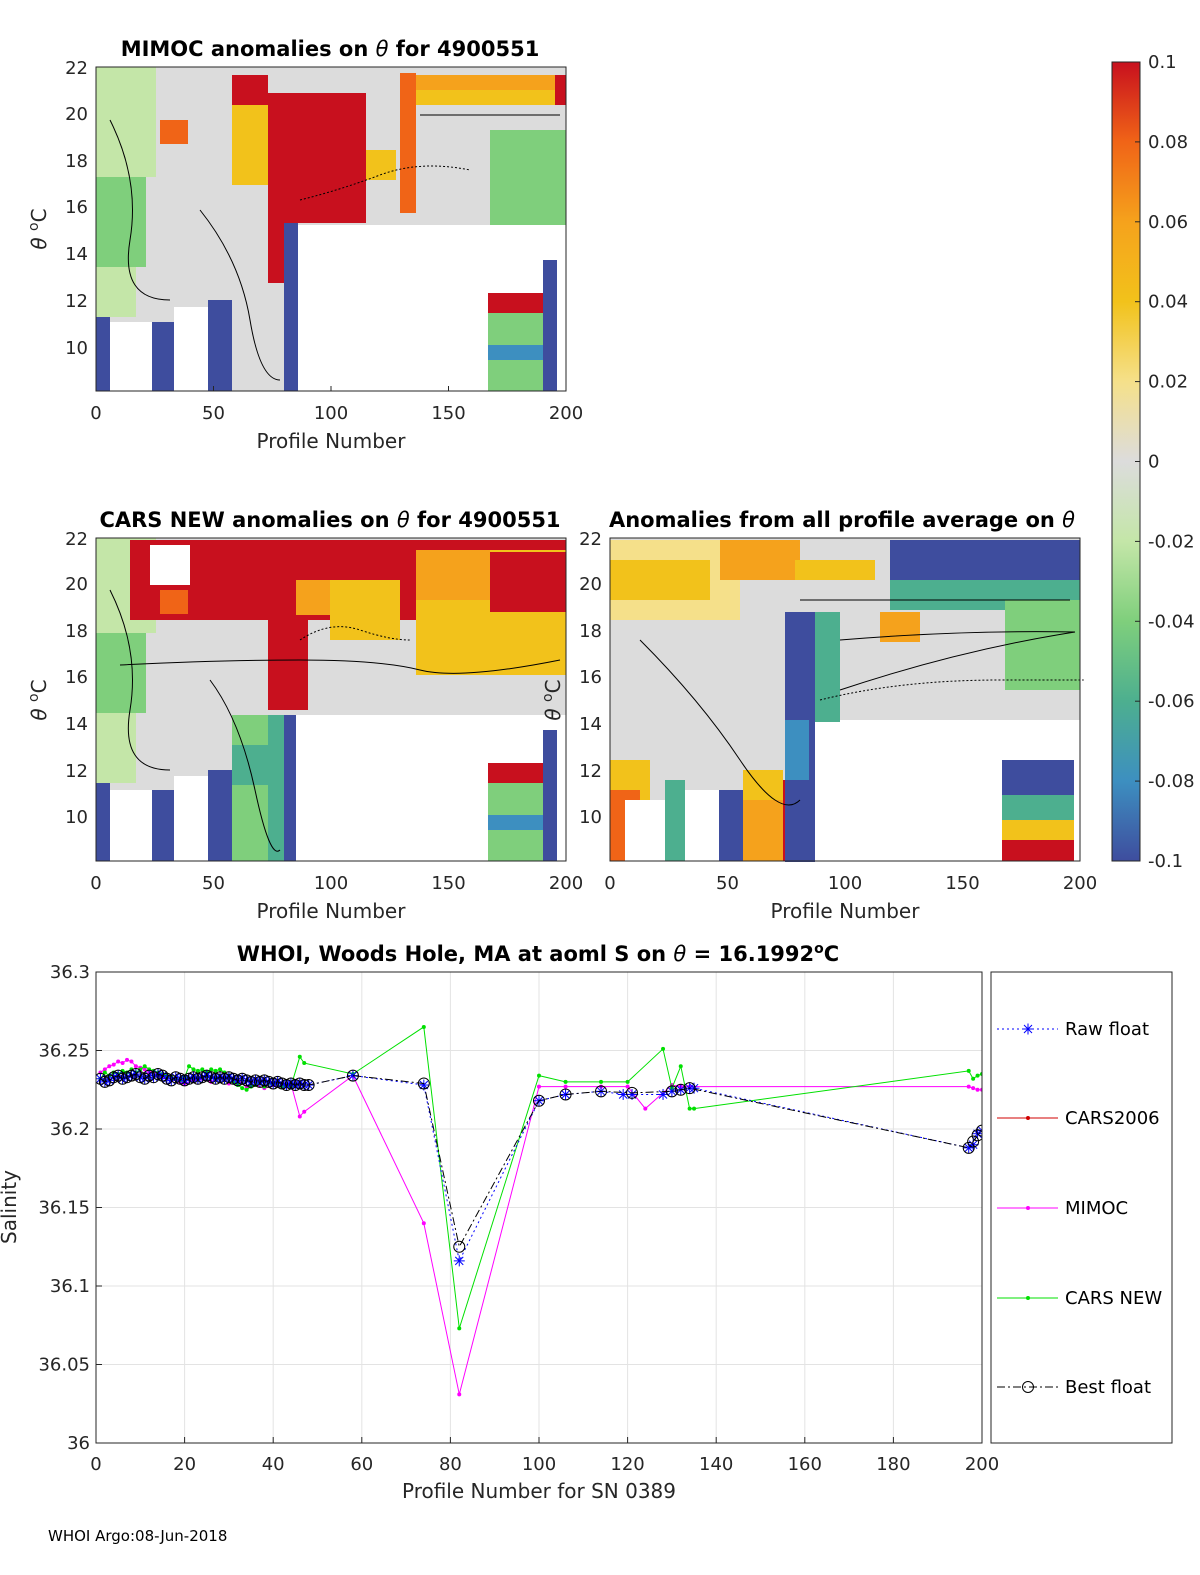  Describe the element at coordinates (1168, 222) in the screenshot. I see `colorbar-tick-label: 0.06` at that location.